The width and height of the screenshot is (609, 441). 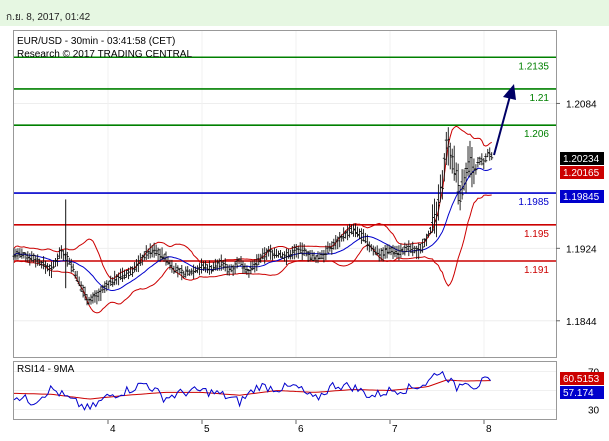 I want to click on level-label: 1.21, so click(x=540, y=98).